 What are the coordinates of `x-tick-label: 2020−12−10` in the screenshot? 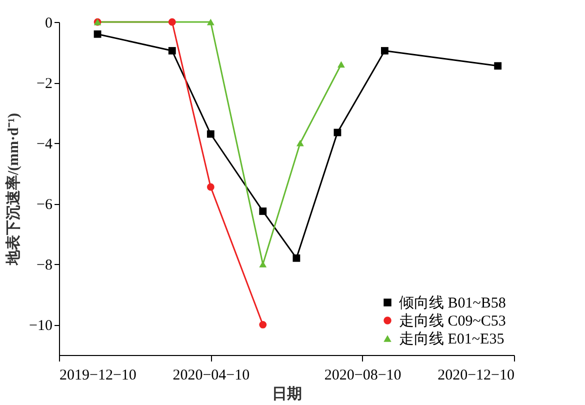 It's located at (476, 376).